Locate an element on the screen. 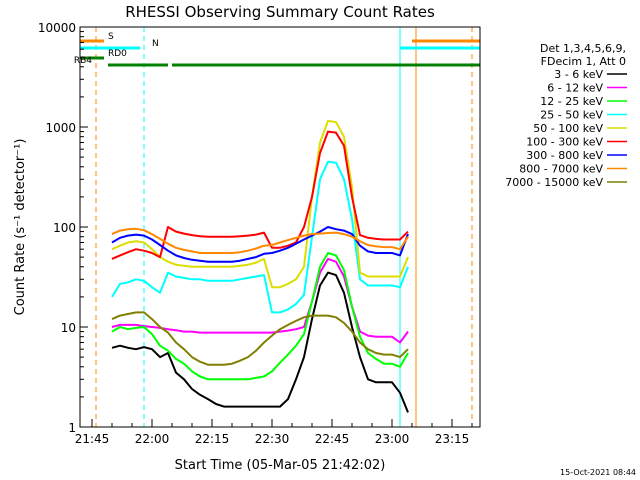 The height and width of the screenshot is (480, 640). x-tick-label: 23:00 is located at coordinates (392, 439).